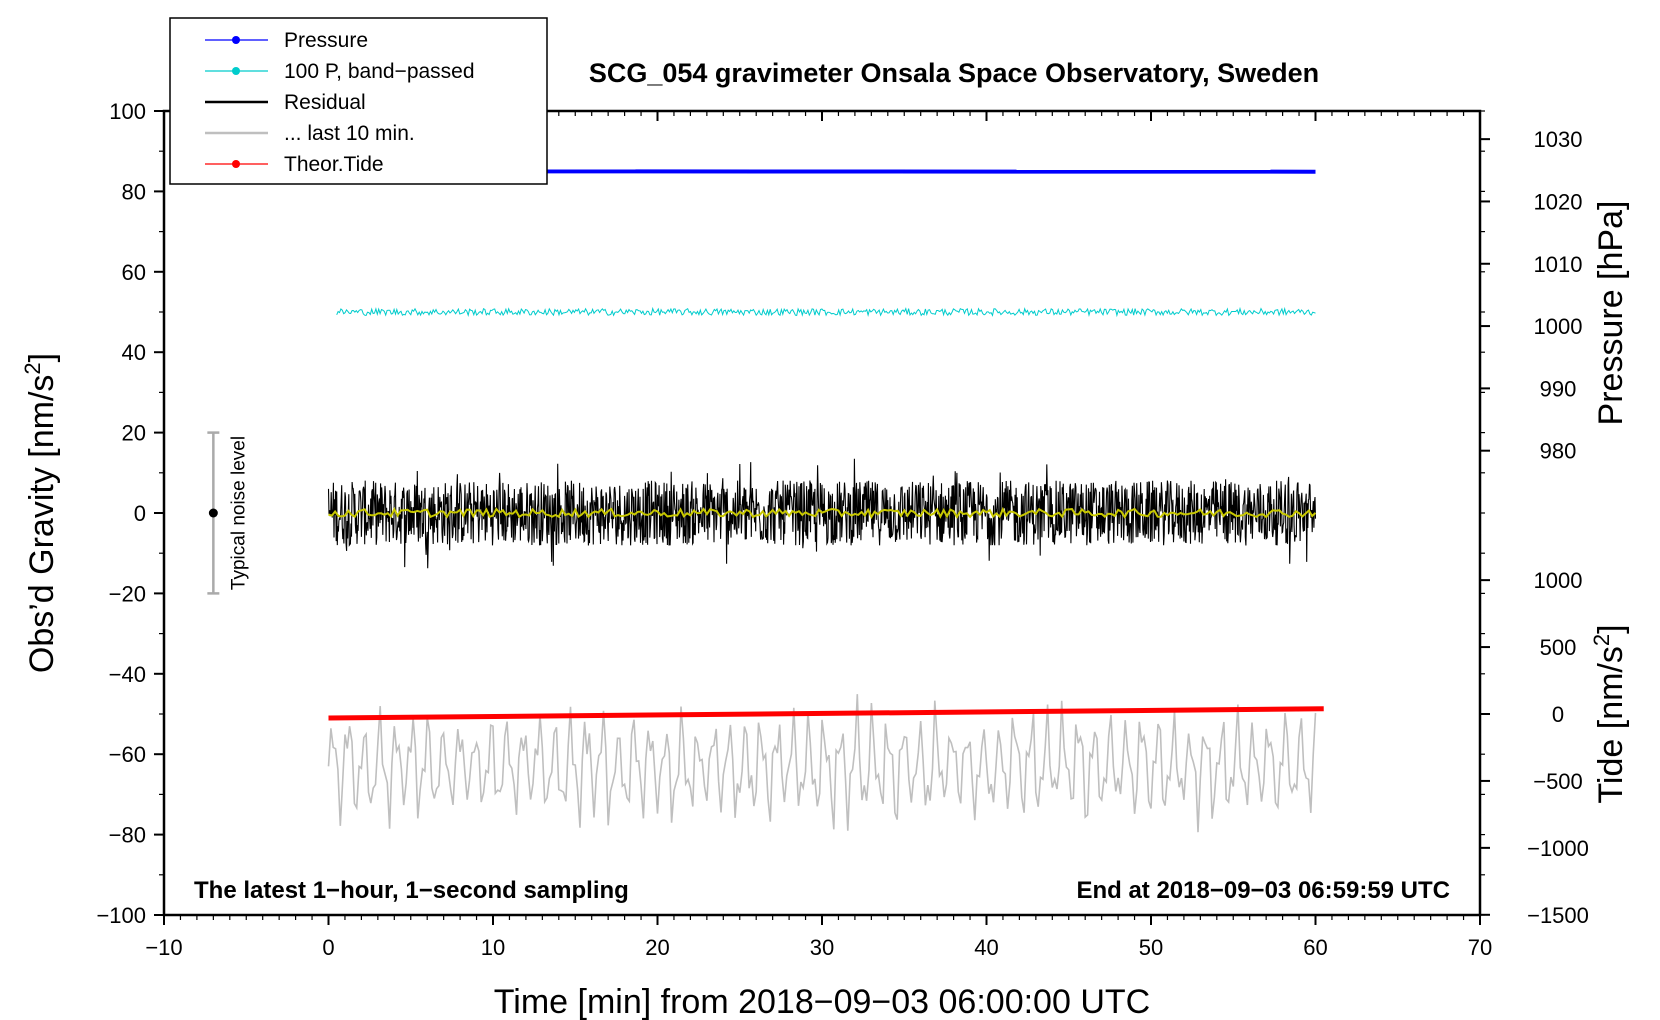 The image size is (1660, 1020). Describe the element at coordinates (134, 352) in the screenshot. I see `left-tick-label: 40` at that location.